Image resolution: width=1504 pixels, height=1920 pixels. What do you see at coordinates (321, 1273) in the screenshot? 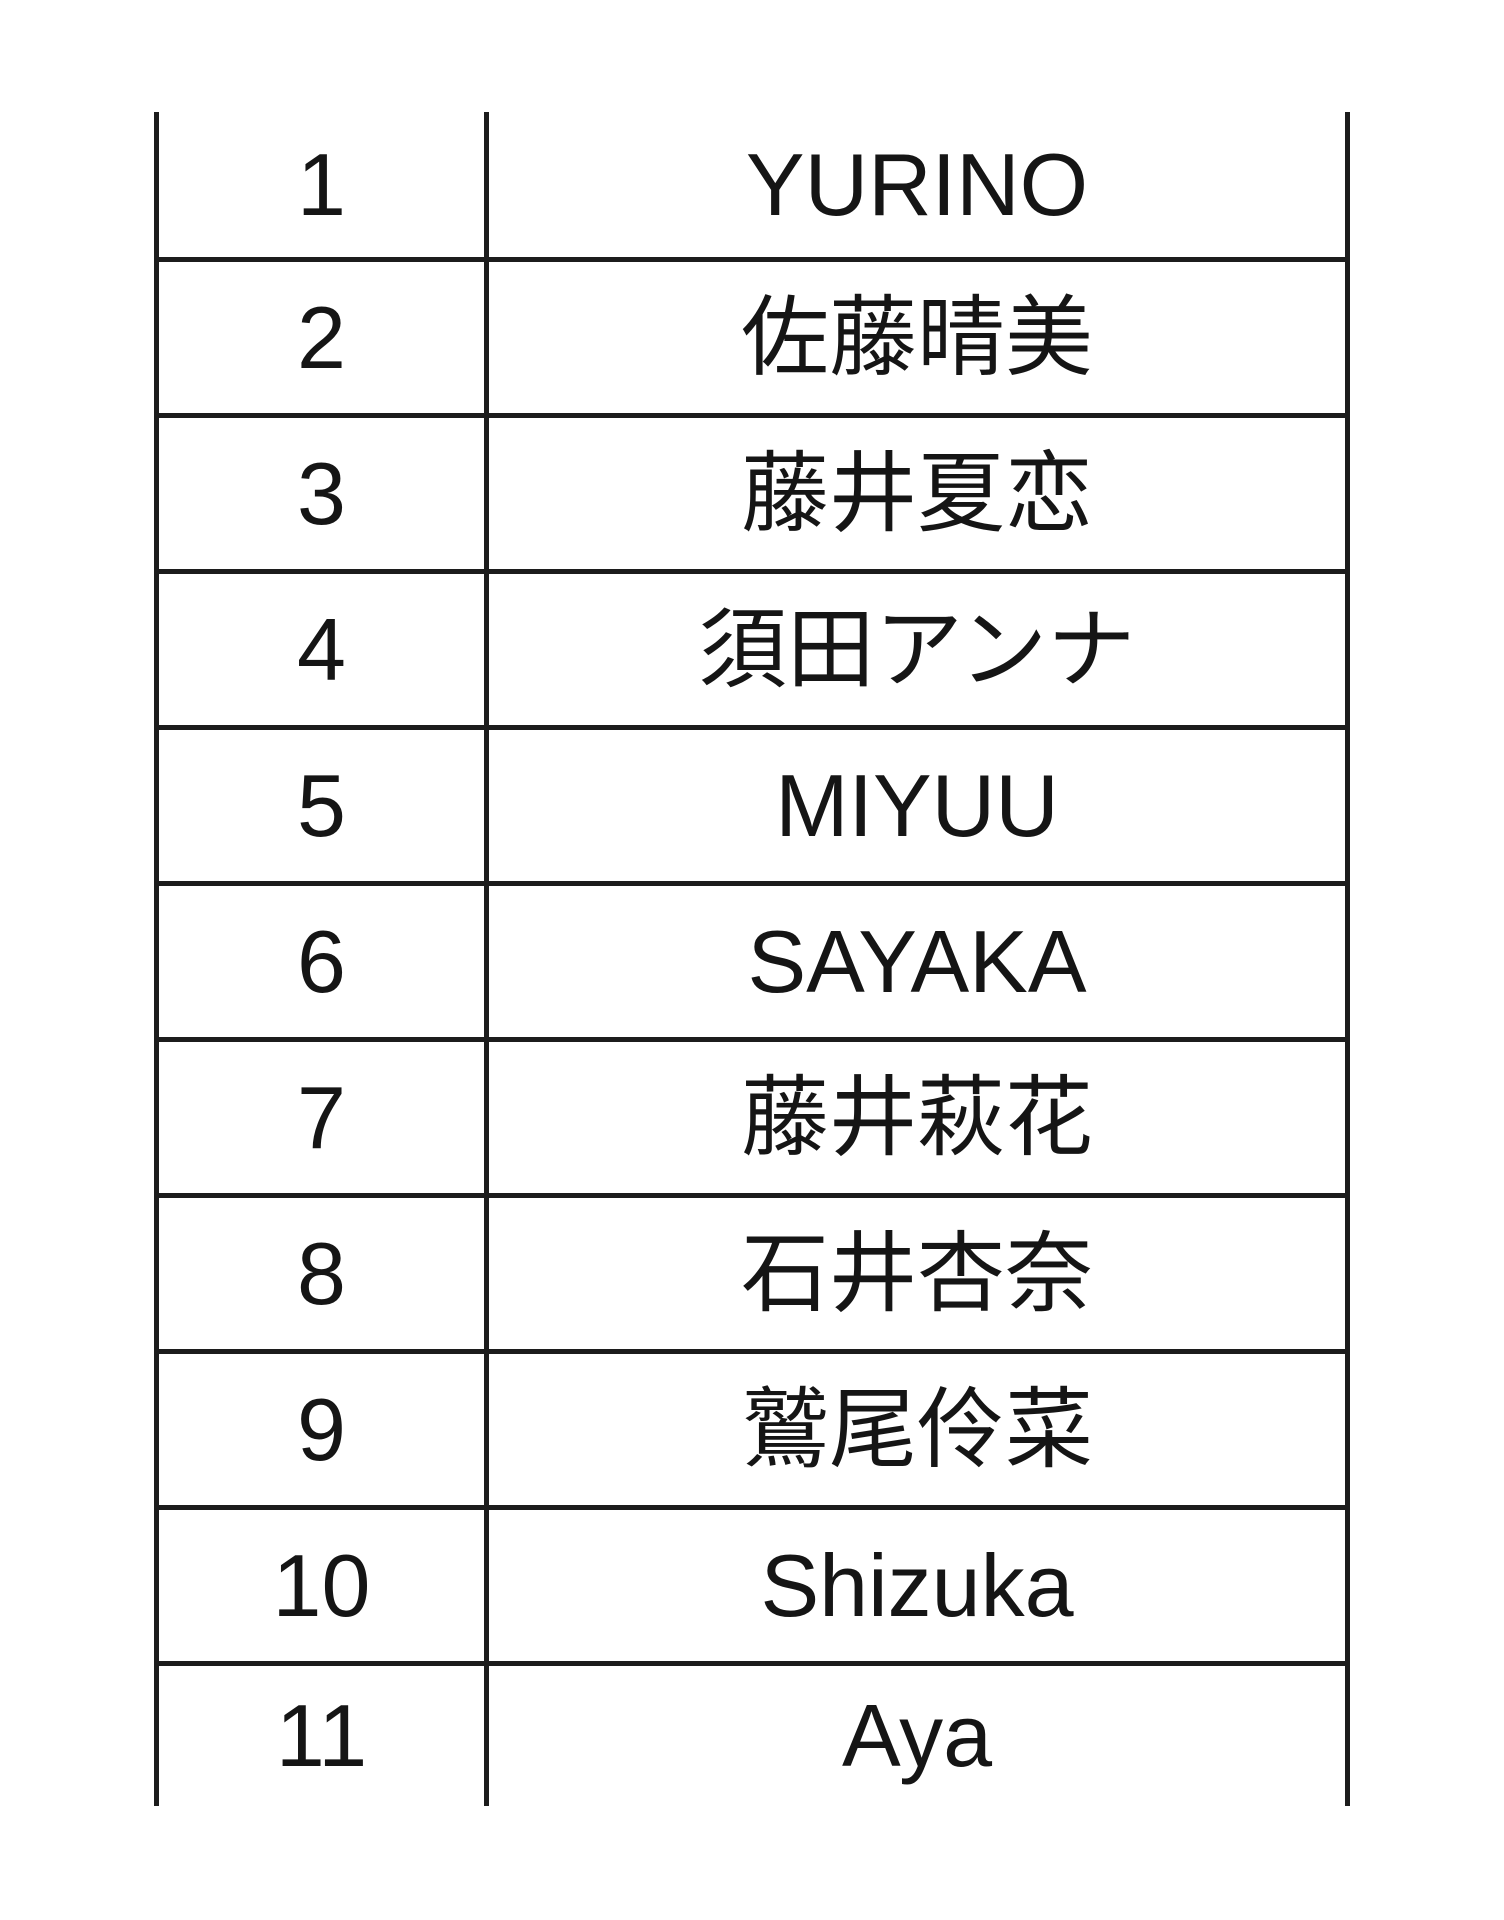
I see `rank-cell: 8` at bounding box center [321, 1273].